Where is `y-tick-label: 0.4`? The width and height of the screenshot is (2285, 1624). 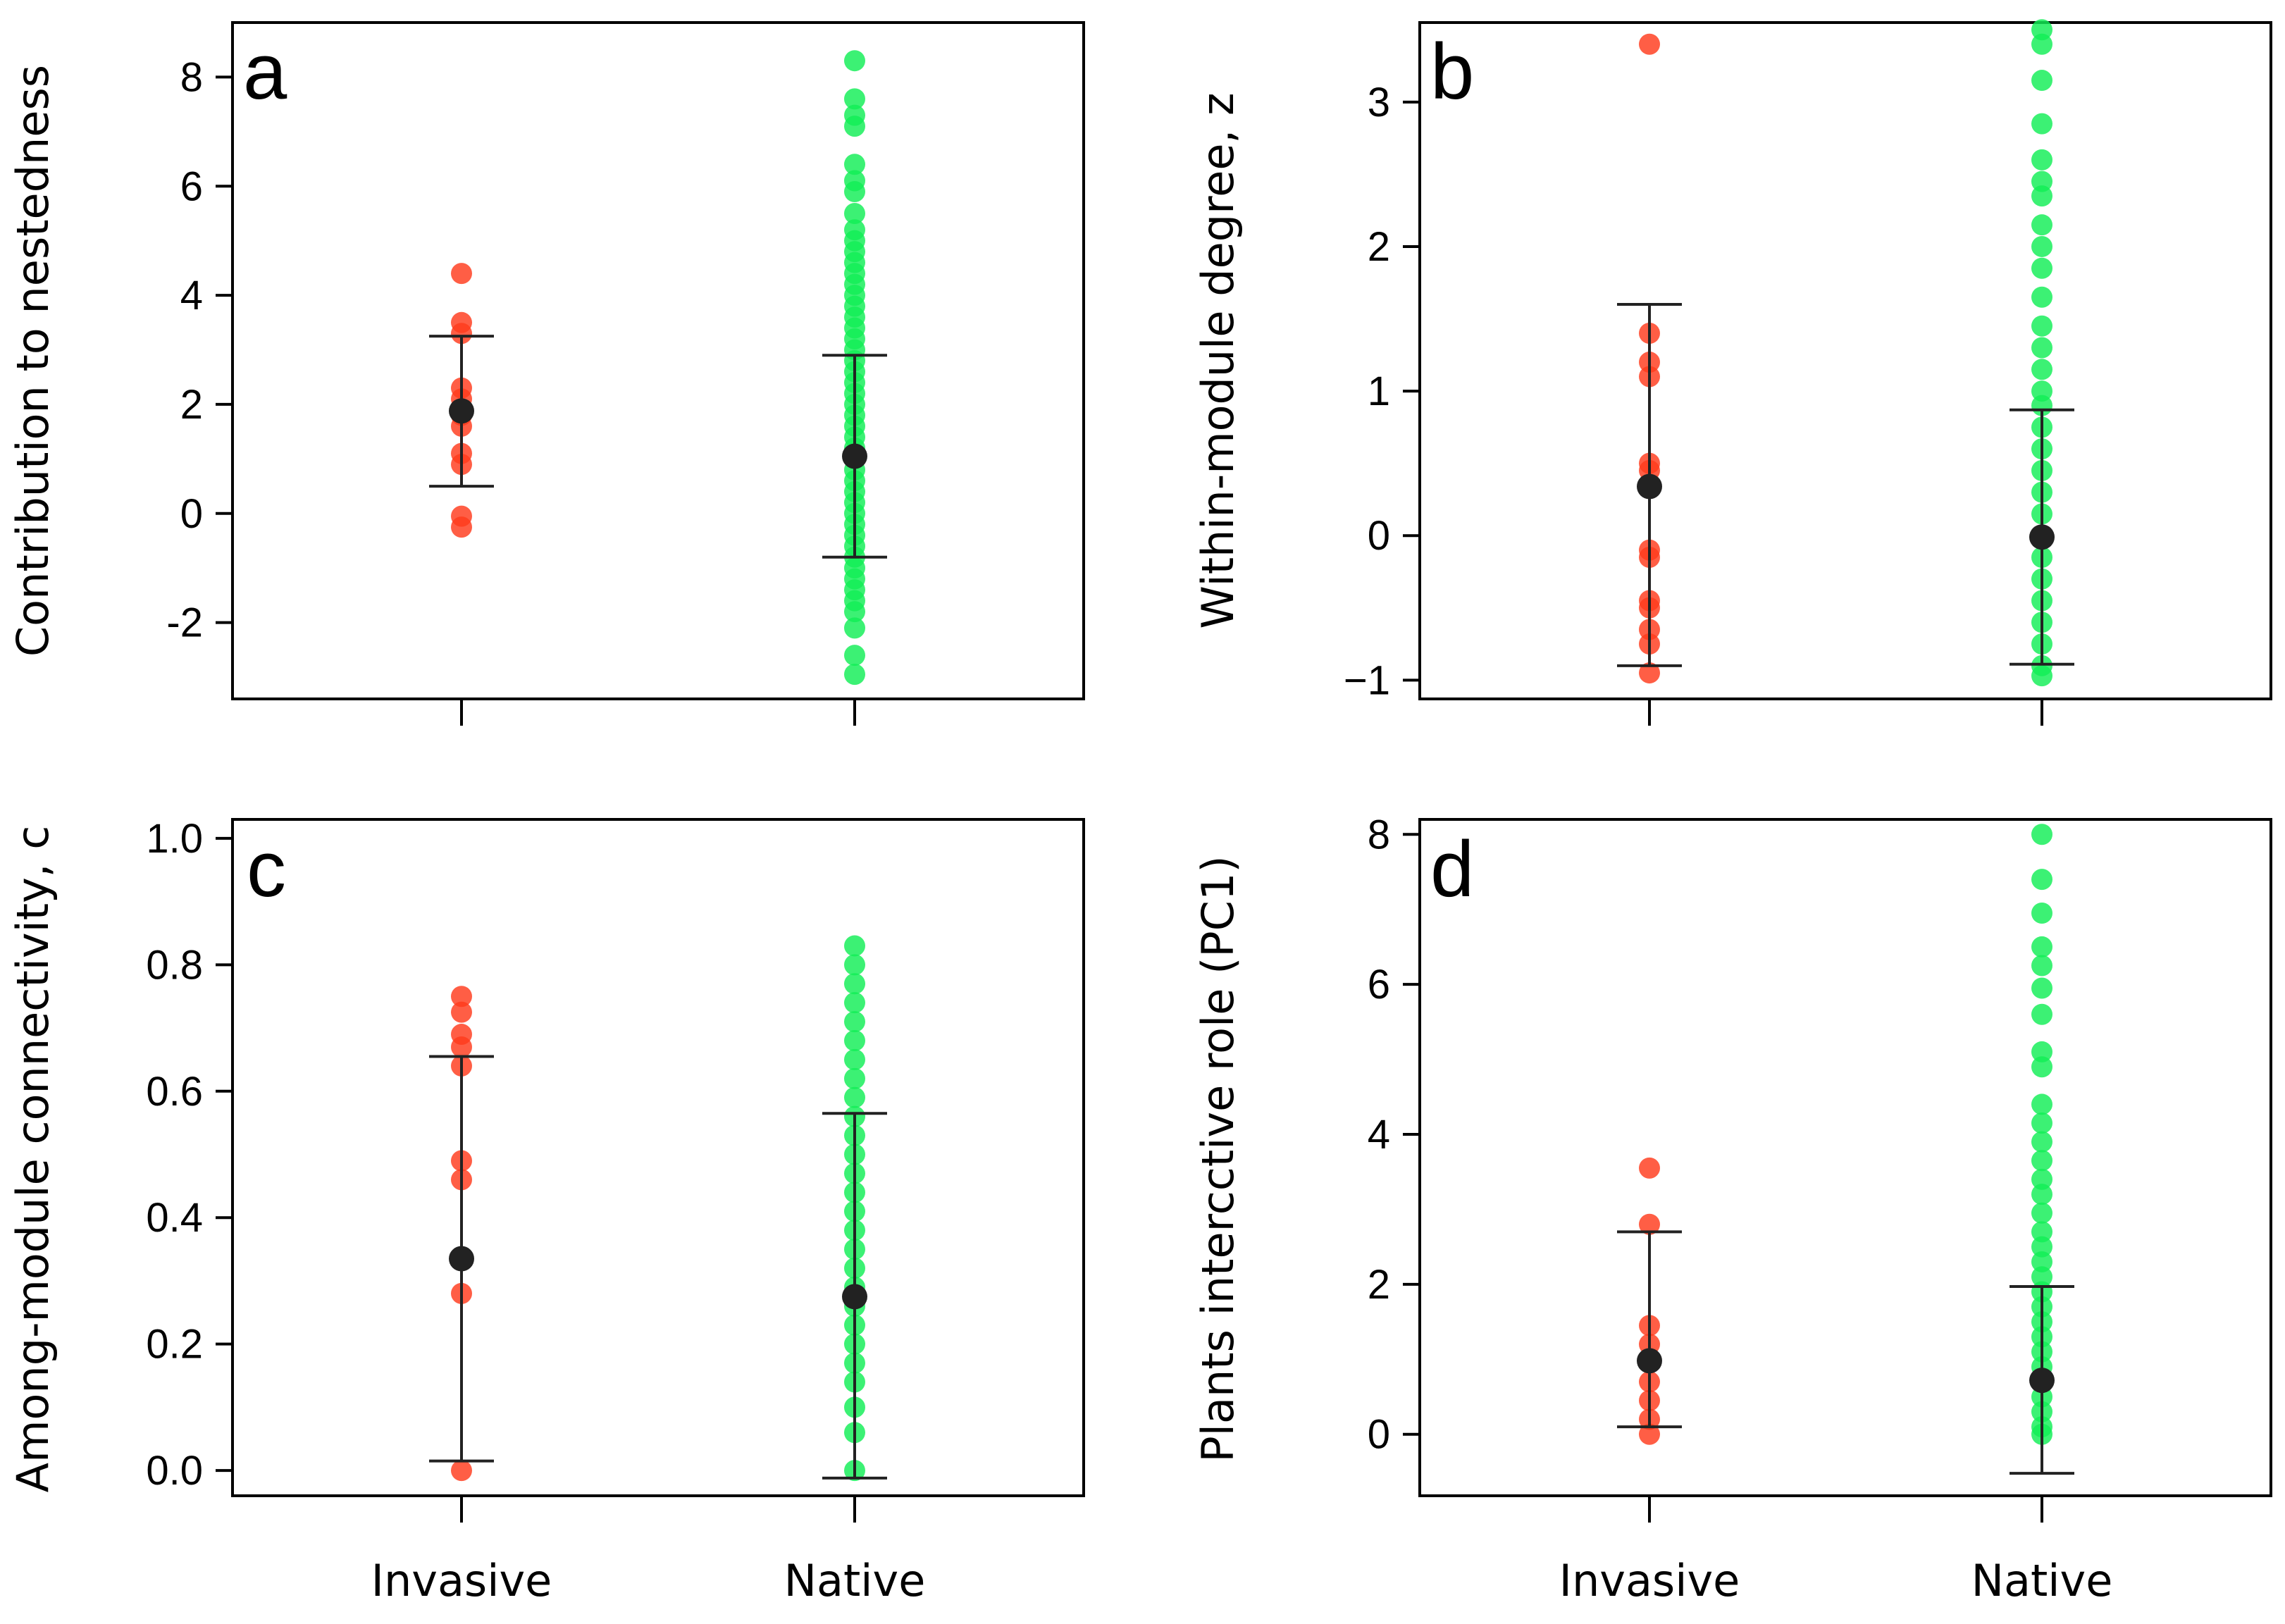 y-tick-label: 0.4 is located at coordinates (175, 1218).